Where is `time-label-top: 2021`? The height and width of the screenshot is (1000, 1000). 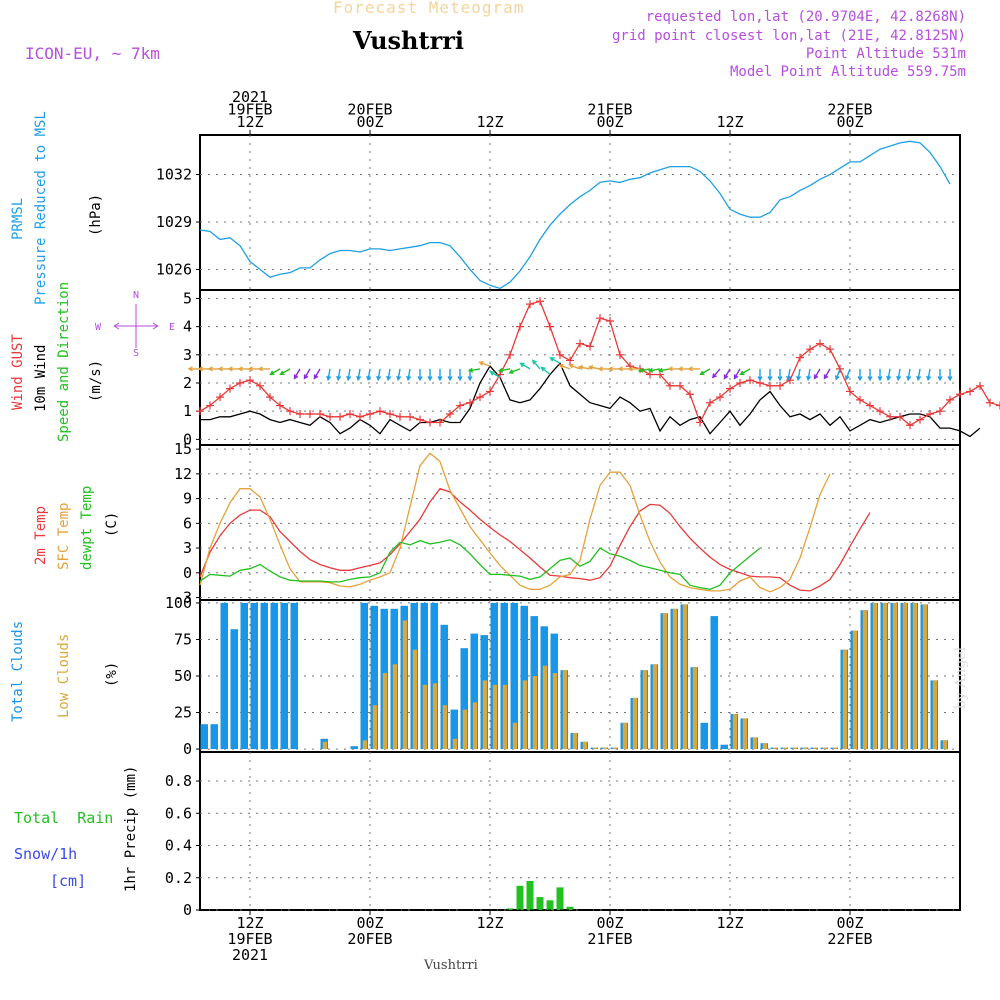
time-label-top: 2021 is located at coordinates (250, 97).